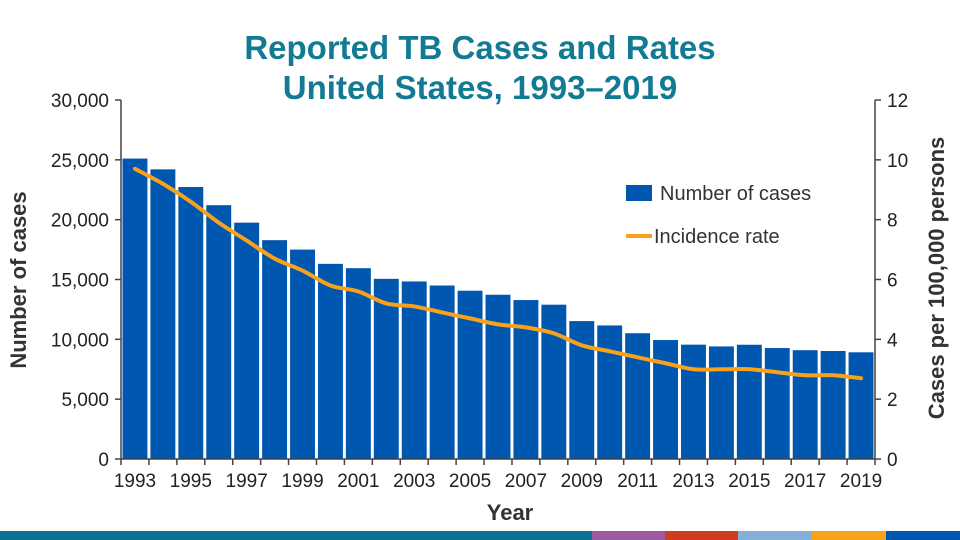 The width and height of the screenshot is (960, 540). What do you see at coordinates (936, 278) in the screenshot?
I see `y2-axis-label: Cases per 100,000 persons` at bounding box center [936, 278].